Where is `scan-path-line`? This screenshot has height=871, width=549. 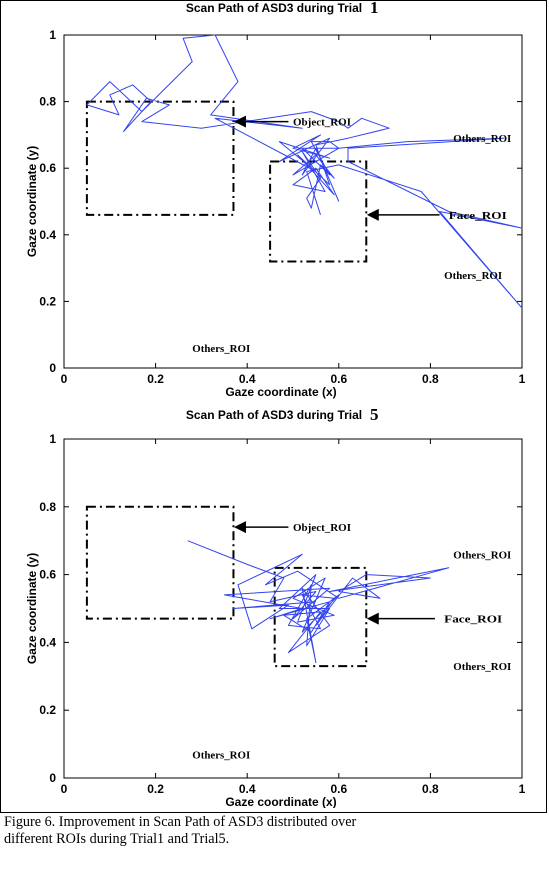
scan-path-line is located at coordinates (318, 602).